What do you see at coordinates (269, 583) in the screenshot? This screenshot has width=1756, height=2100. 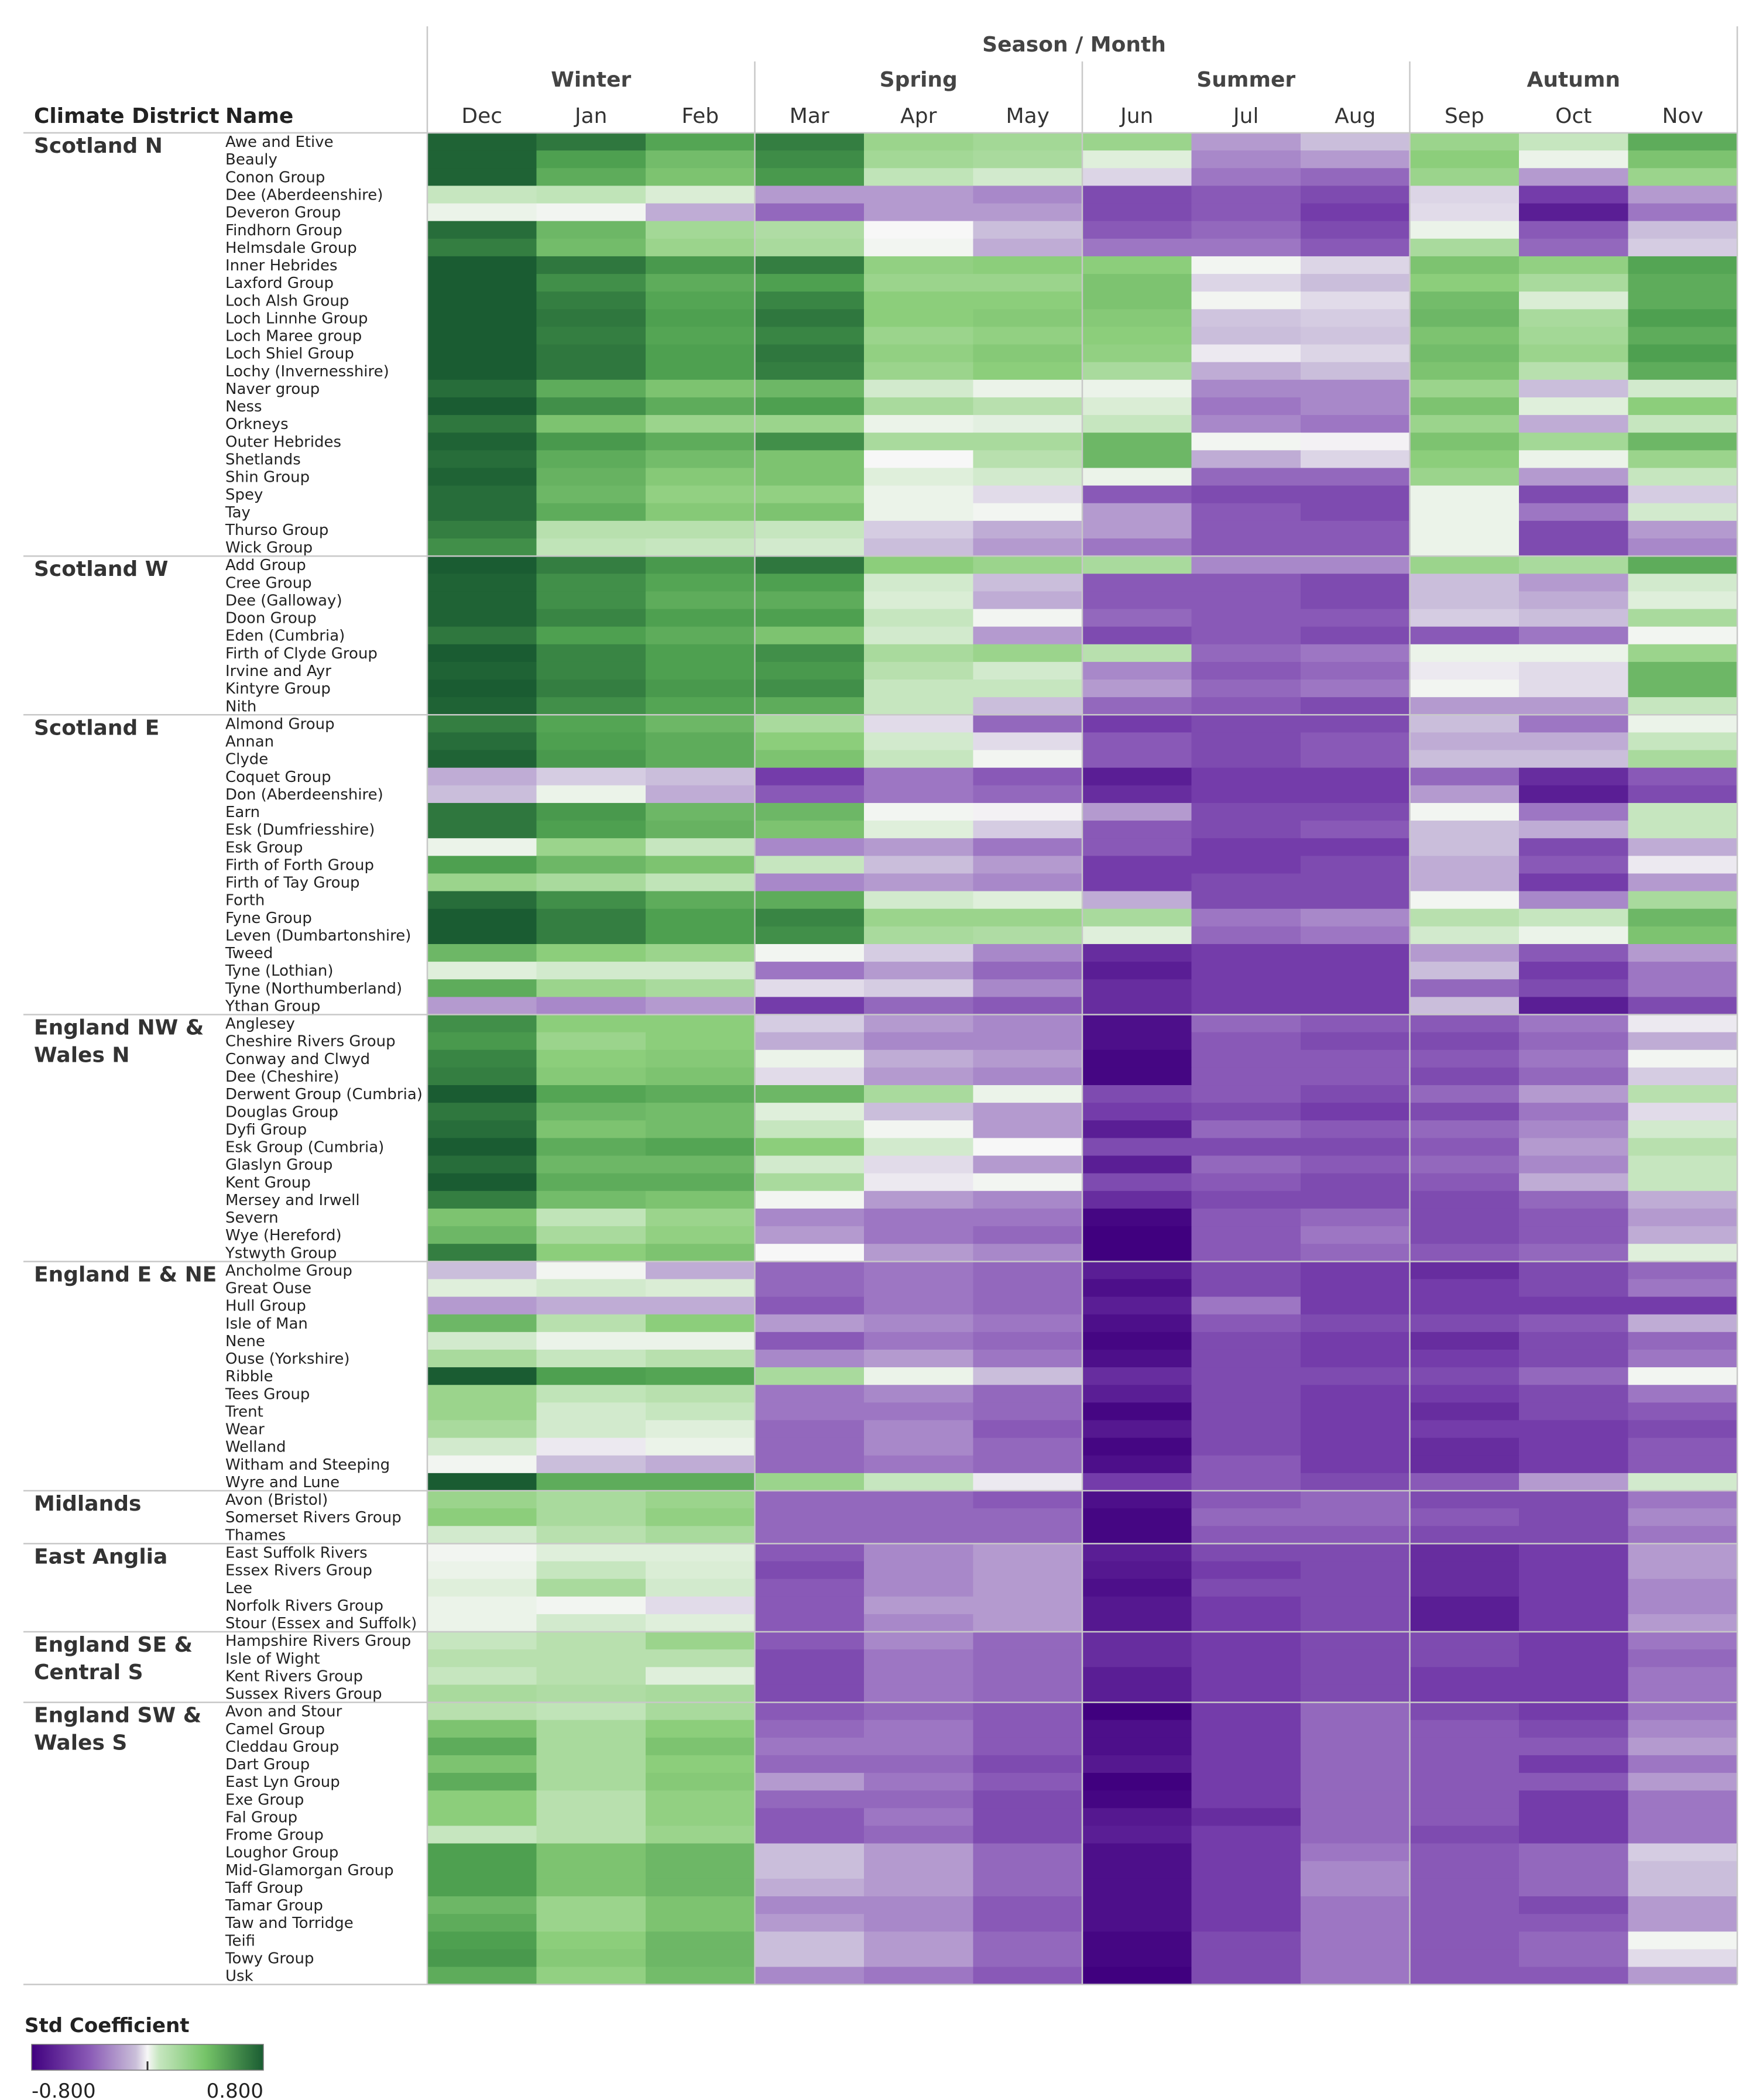 I see `row-label-cree-group: Cree Group` at bounding box center [269, 583].